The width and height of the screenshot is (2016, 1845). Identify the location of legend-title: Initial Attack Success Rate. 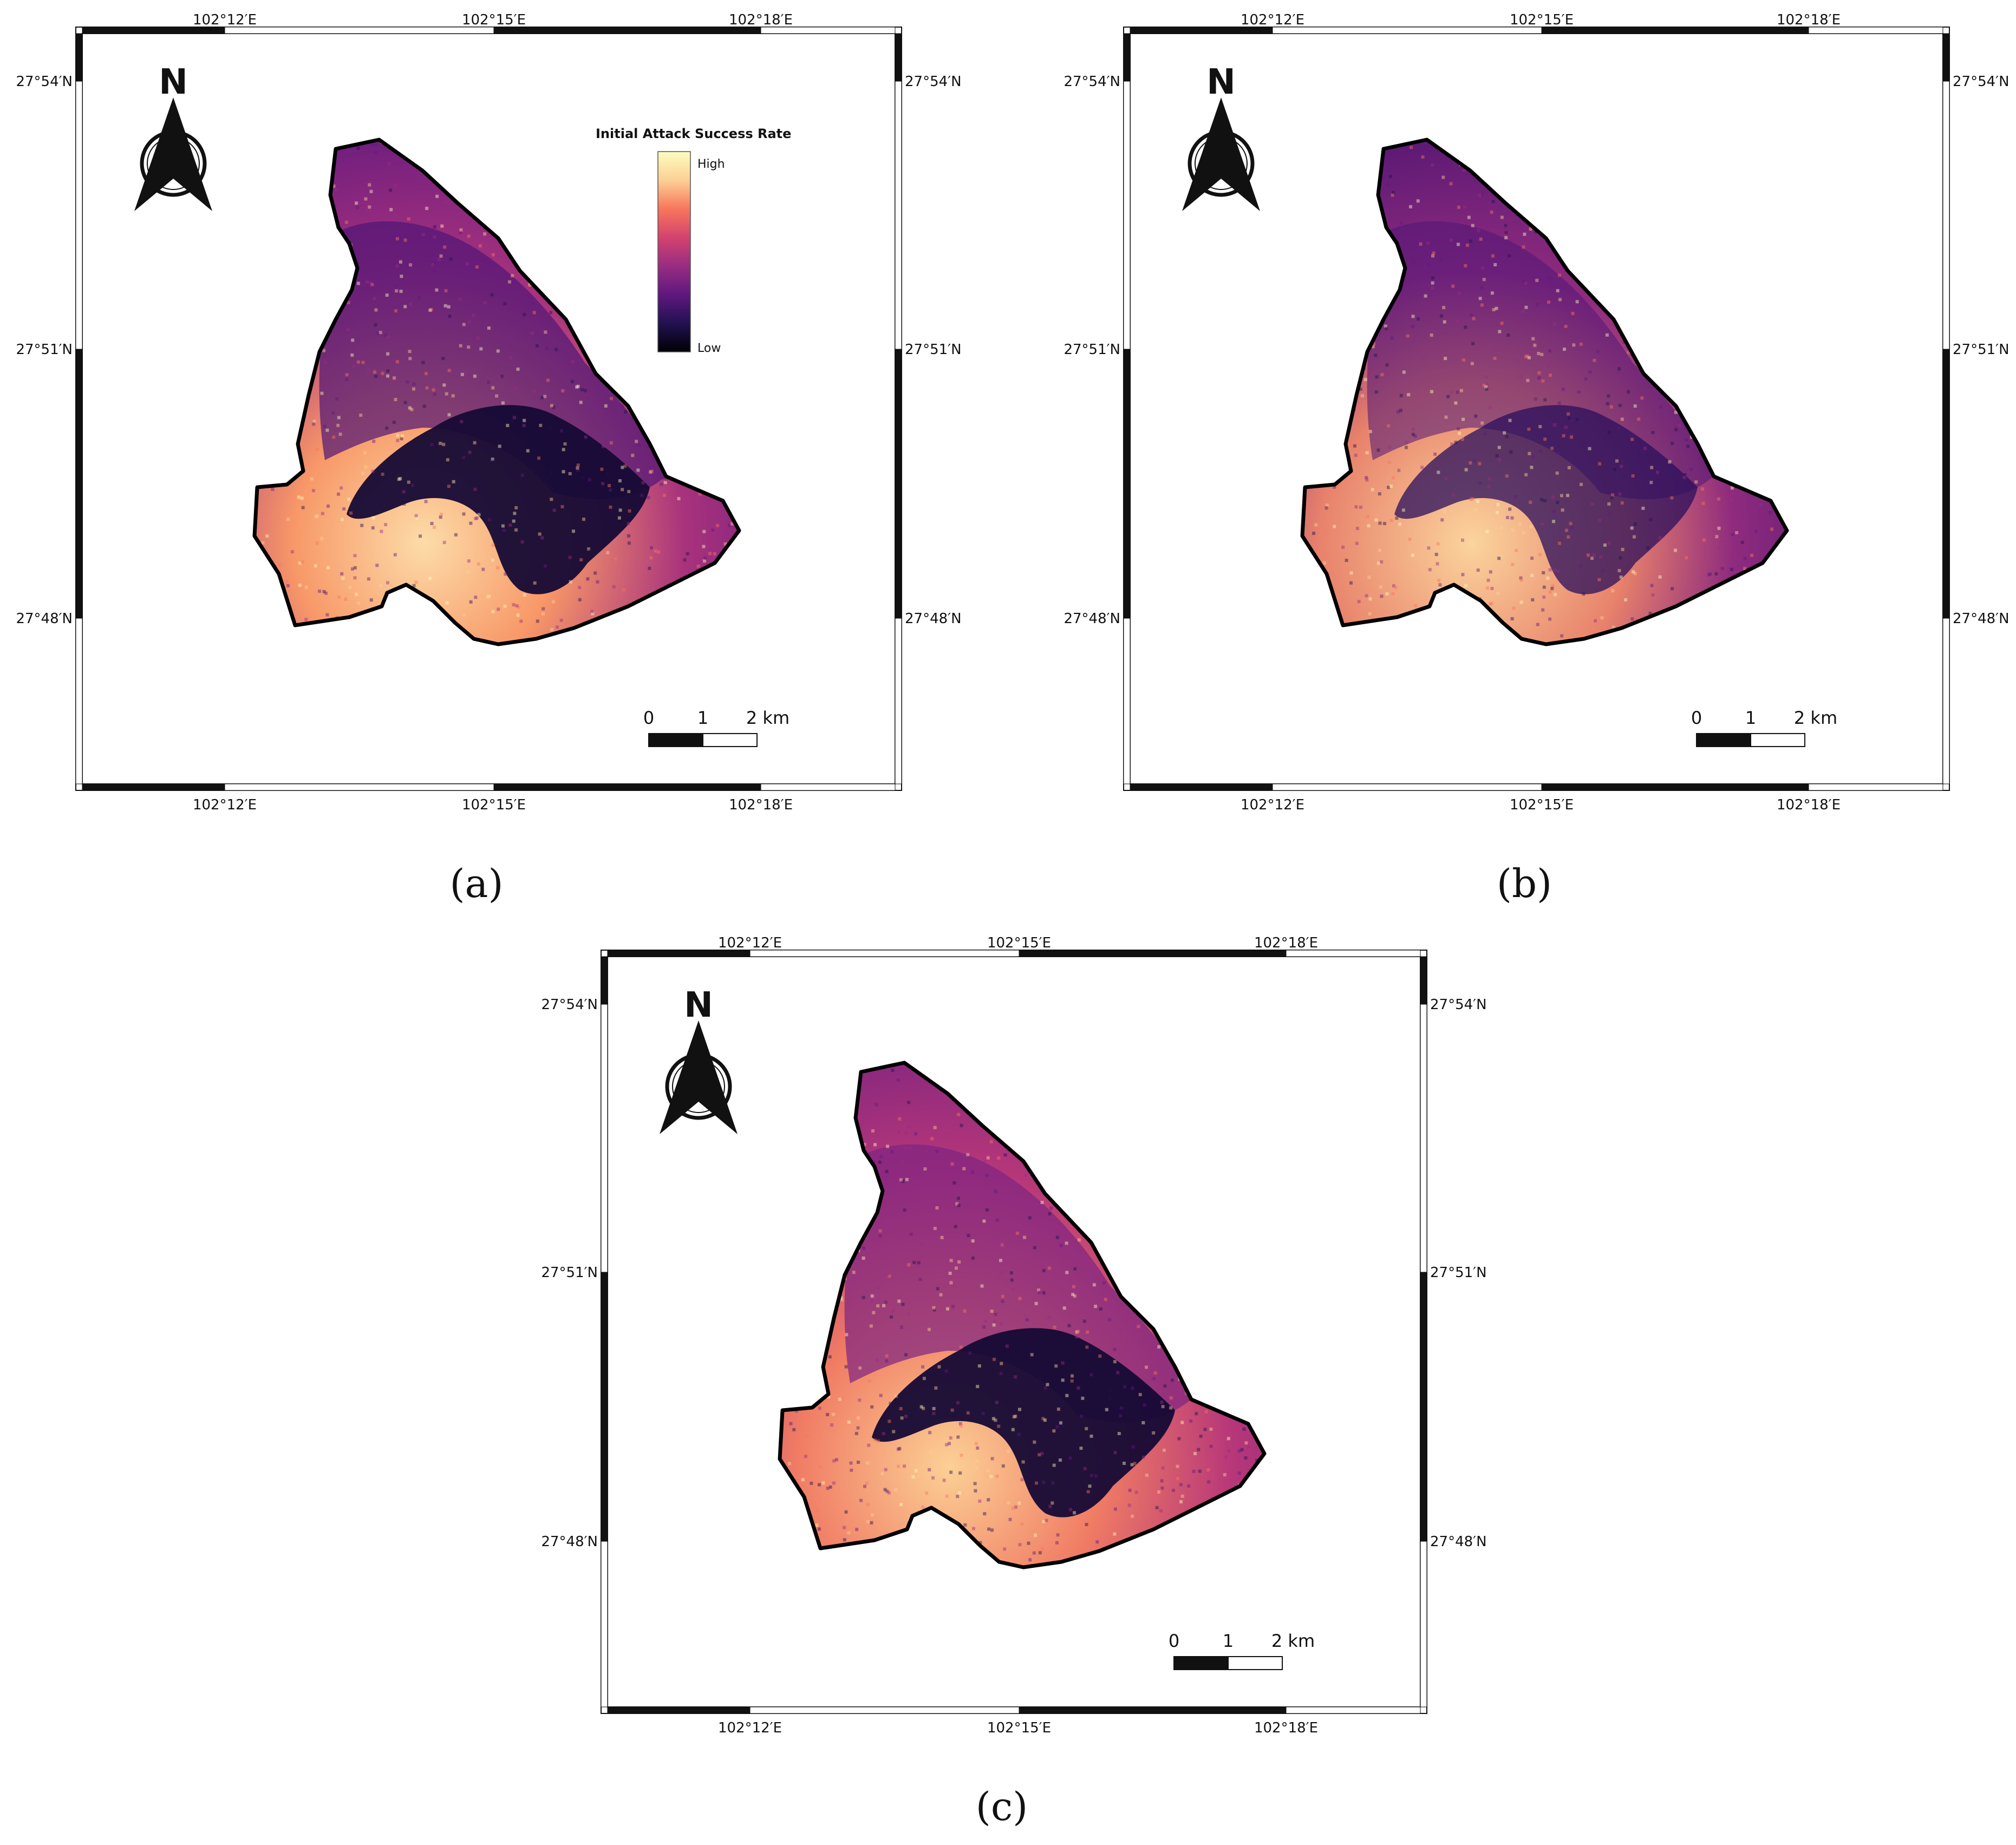
(694, 133).